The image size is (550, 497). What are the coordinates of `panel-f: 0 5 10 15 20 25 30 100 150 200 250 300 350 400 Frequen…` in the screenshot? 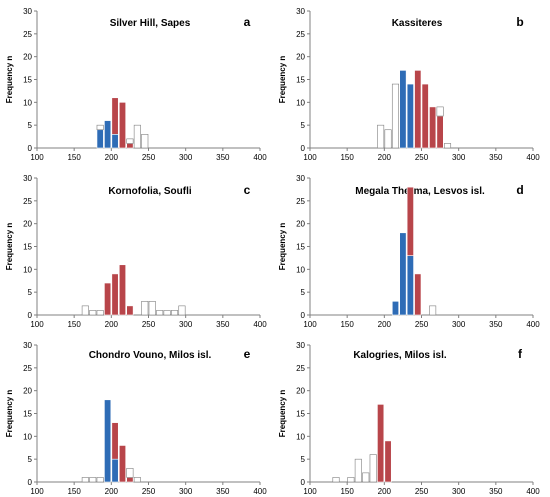 It's located at (409, 418).